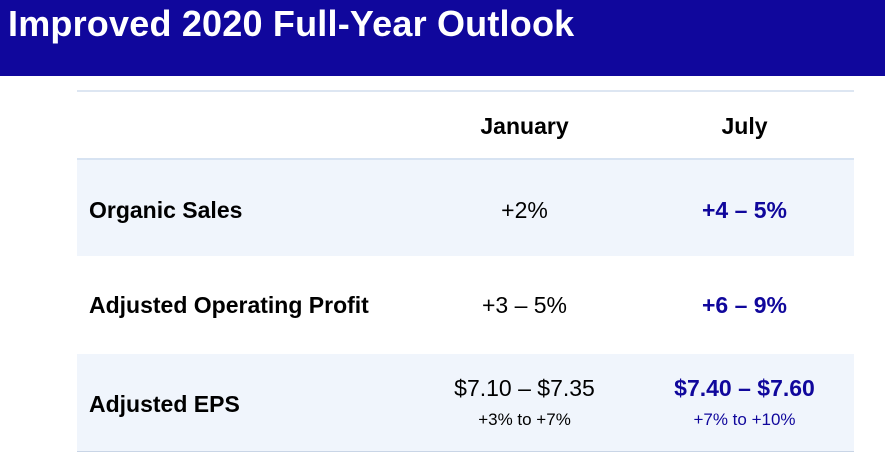 Image resolution: width=885 pixels, height=465 pixels. Describe the element at coordinates (744, 305) in the screenshot. I see `adjusted-operating-profit-july-value: +6 – 9%` at that location.